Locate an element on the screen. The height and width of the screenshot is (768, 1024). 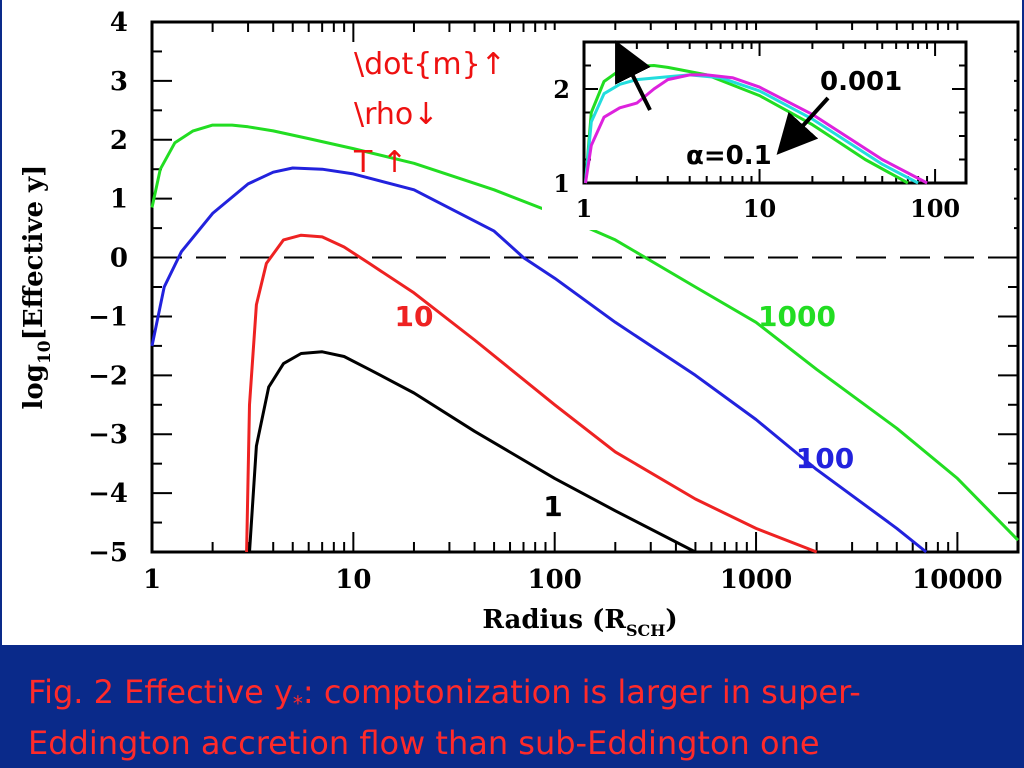
inset-y-tick-label: 1 is located at coordinates (561, 183).